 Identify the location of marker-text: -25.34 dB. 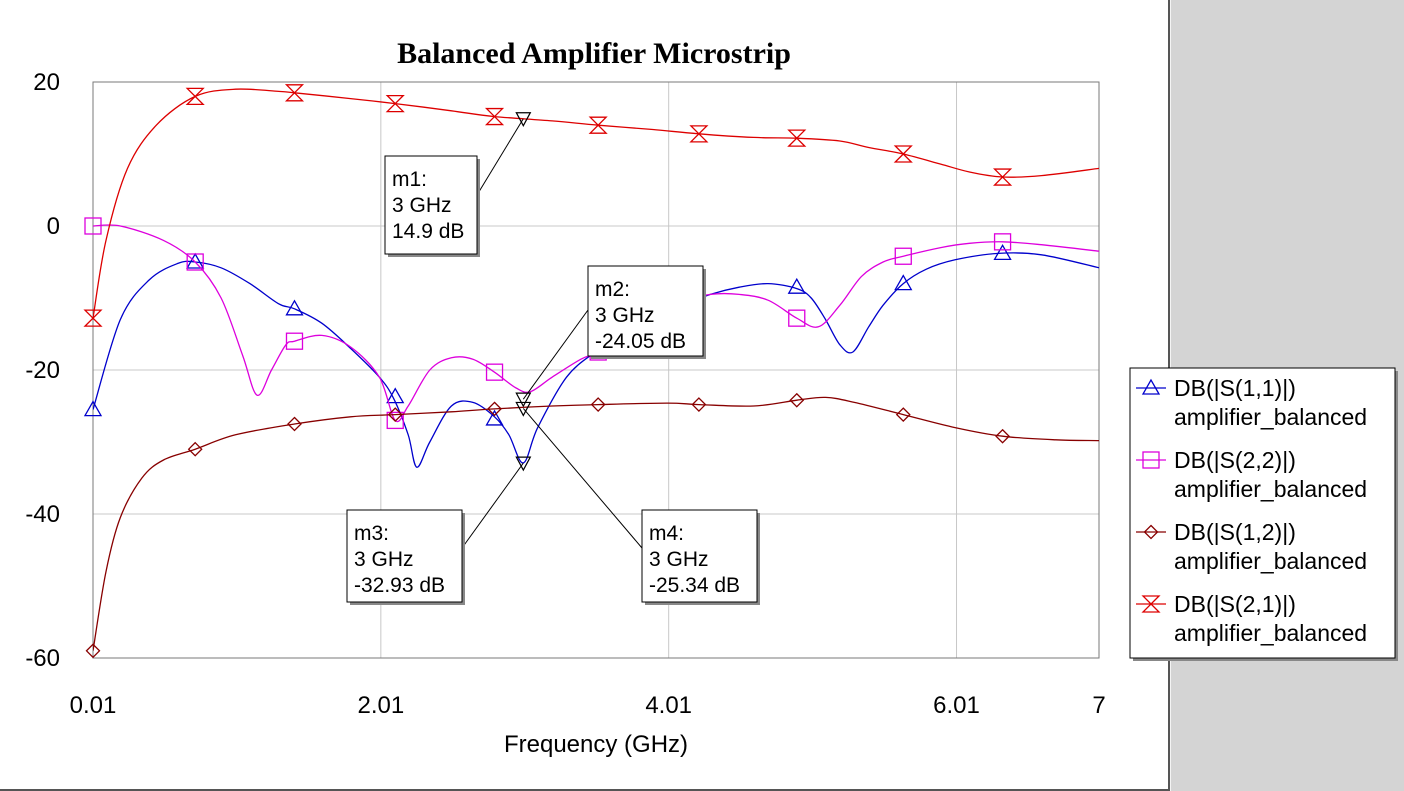
(694, 585).